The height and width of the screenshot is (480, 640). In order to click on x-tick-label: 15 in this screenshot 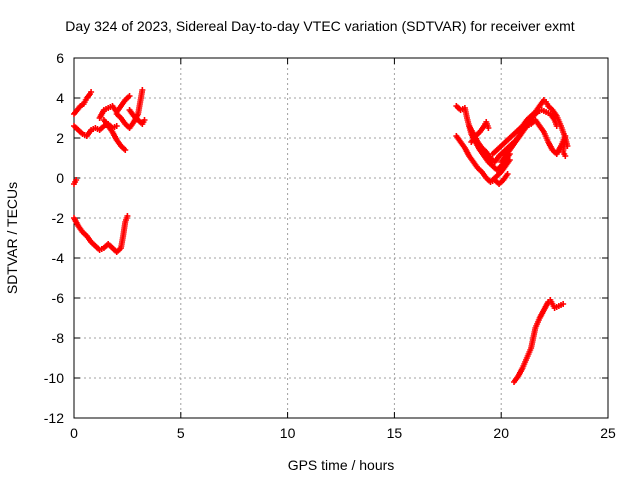, I will do `click(395, 433)`.